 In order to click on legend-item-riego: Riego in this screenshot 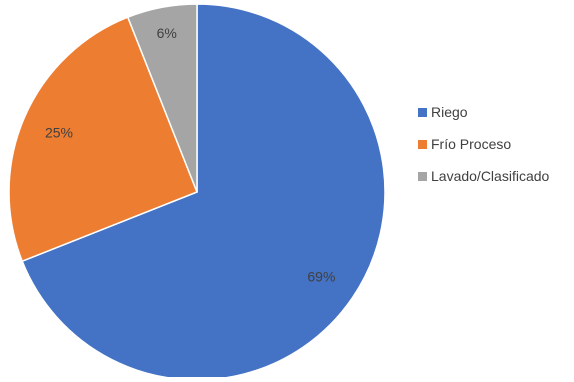, I will do `click(483, 112)`.